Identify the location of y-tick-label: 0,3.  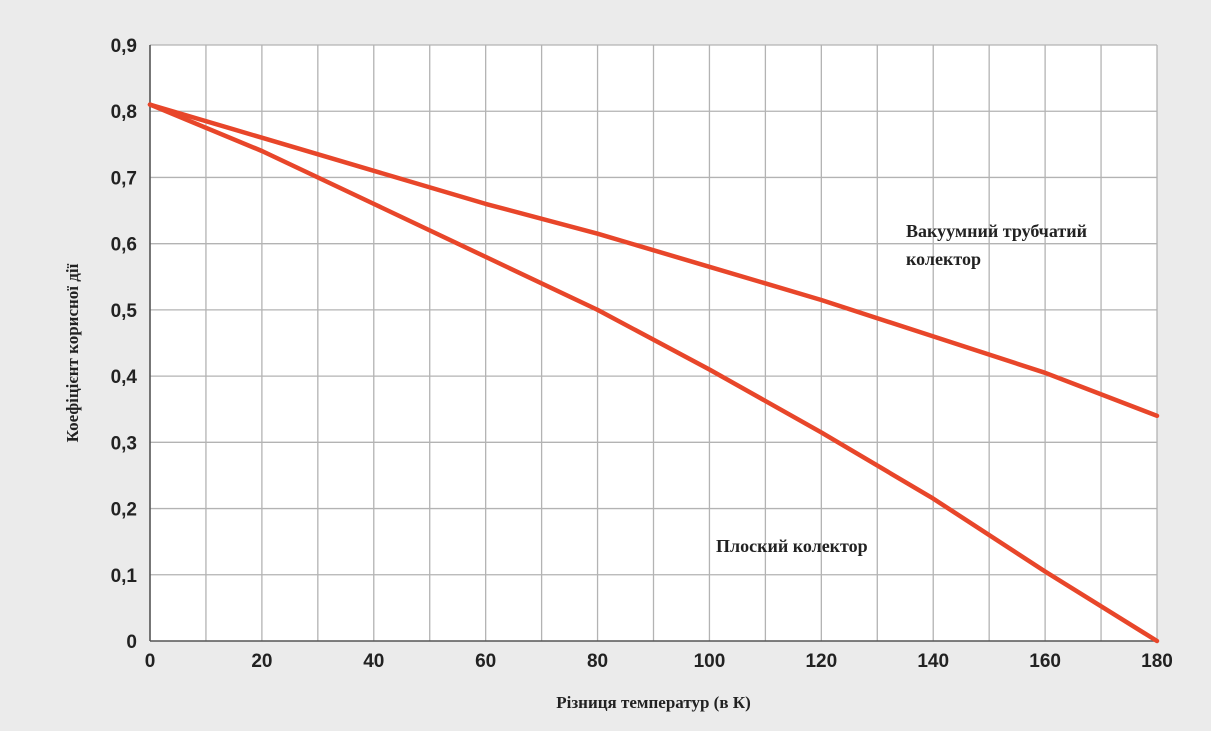
(124, 443).